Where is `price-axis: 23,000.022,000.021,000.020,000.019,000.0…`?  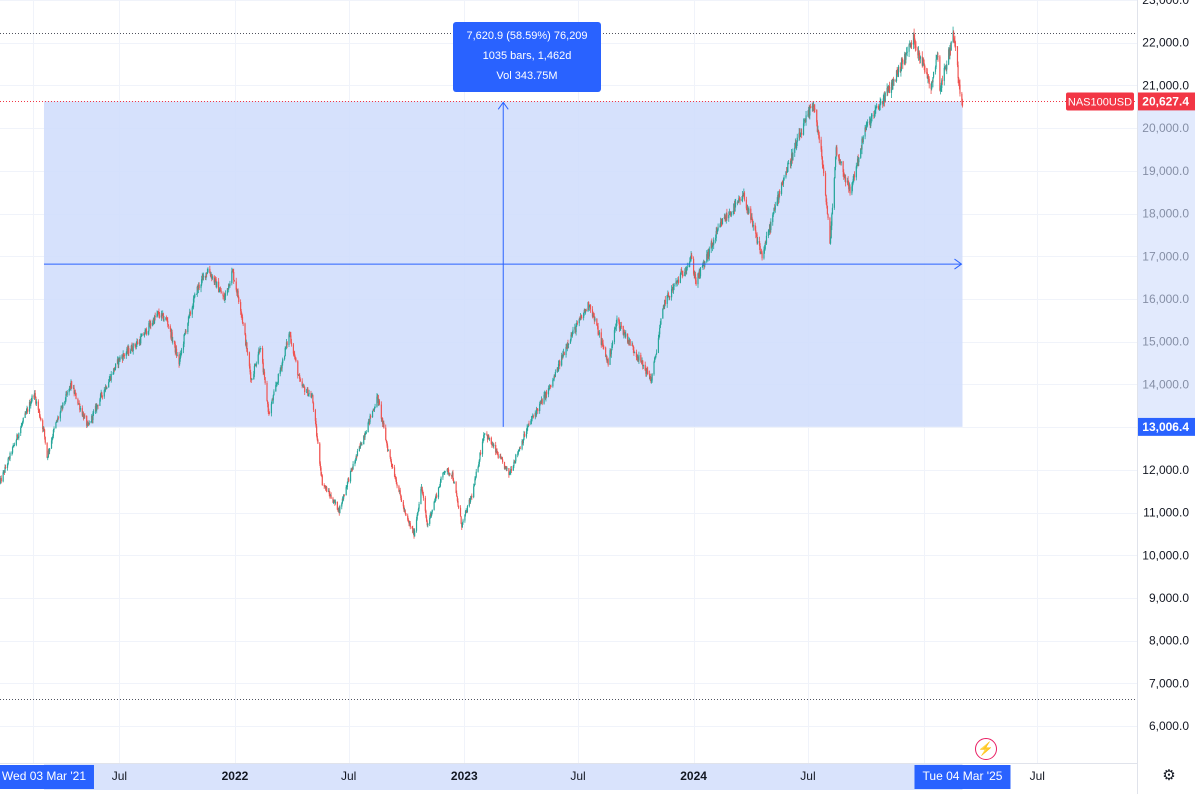 price-axis: 23,000.022,000.021,000.020,000.019,000.0… is located at coordinates (1130, 397).